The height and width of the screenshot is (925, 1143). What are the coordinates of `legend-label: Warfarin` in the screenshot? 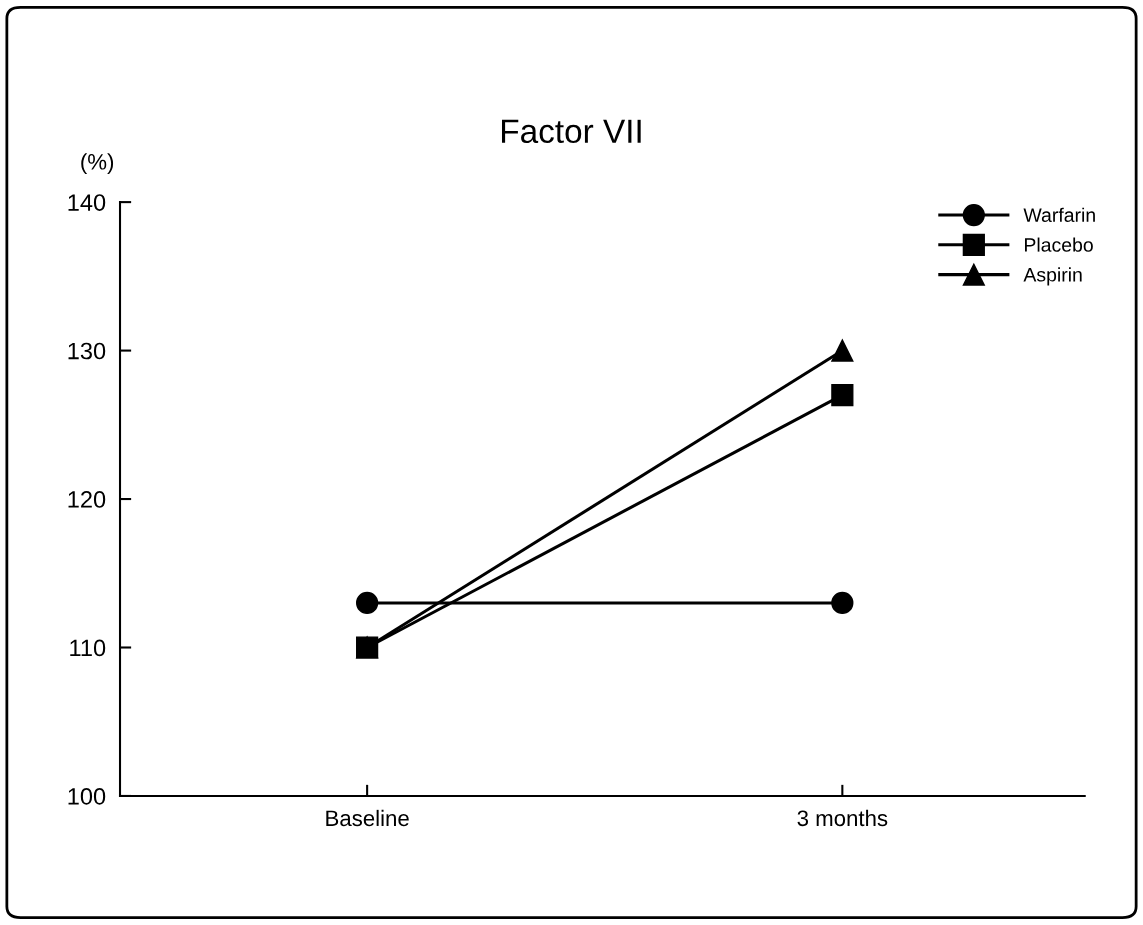 It's located at (1059, 215).